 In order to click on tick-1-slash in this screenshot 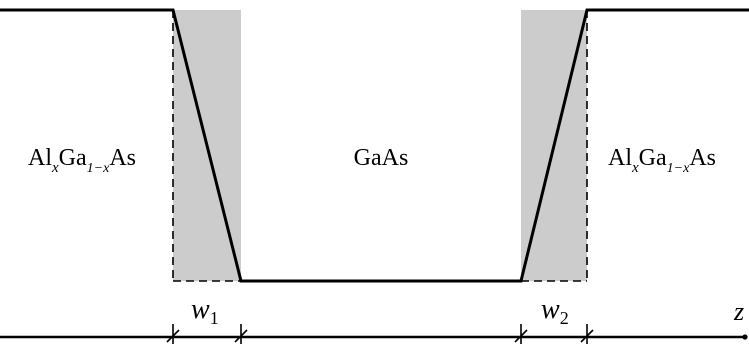, I will do `click(173, 336)`.